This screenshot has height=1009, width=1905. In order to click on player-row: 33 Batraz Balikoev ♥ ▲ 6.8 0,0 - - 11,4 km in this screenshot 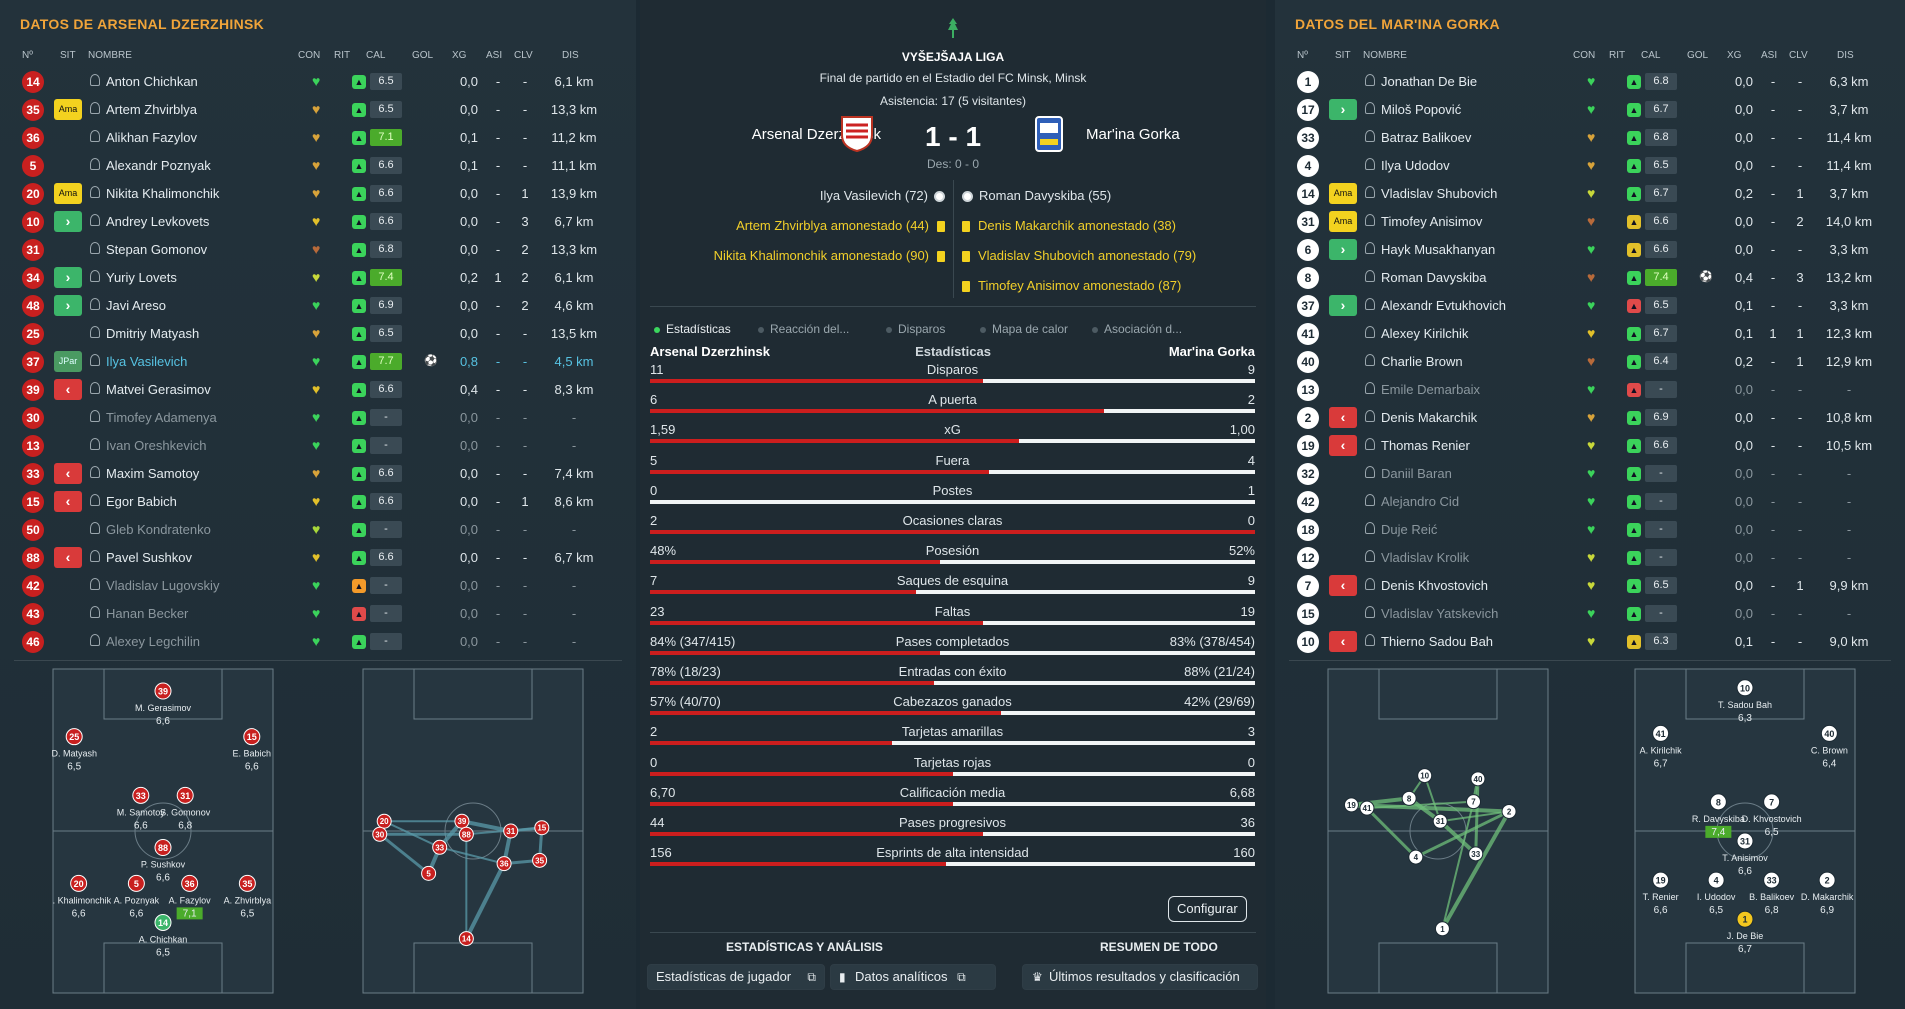, I will do `click(1589, 137)`.